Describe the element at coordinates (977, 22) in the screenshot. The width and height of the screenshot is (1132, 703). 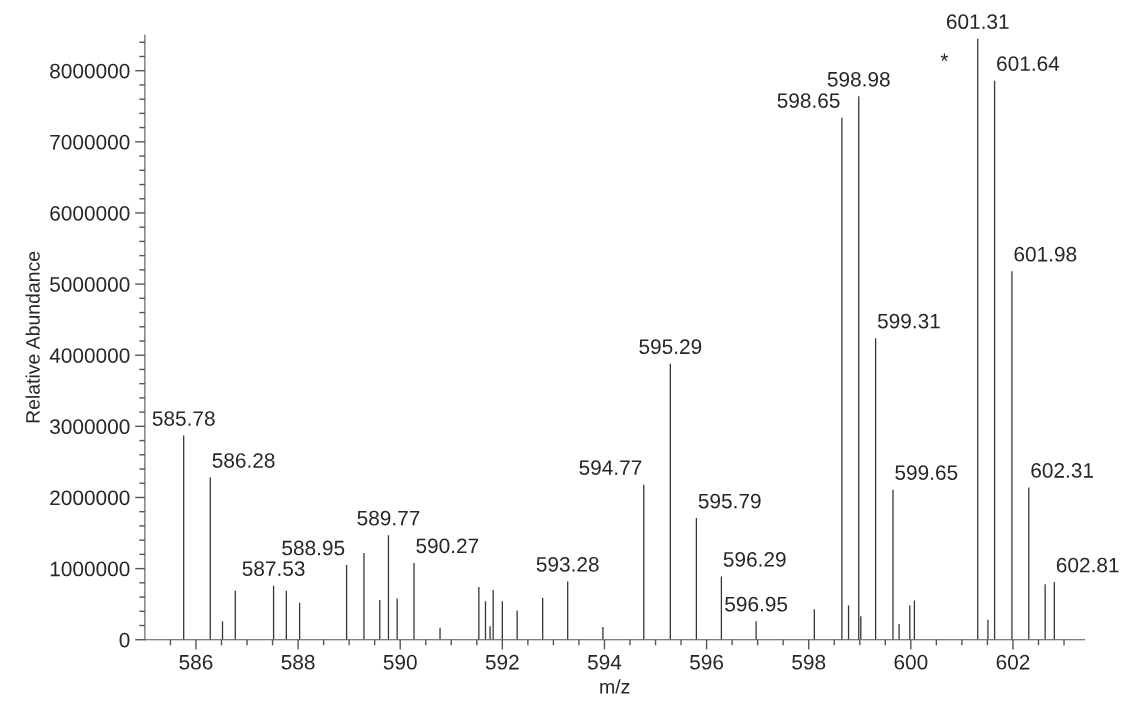
I see `annotation: 601.31` at that location.